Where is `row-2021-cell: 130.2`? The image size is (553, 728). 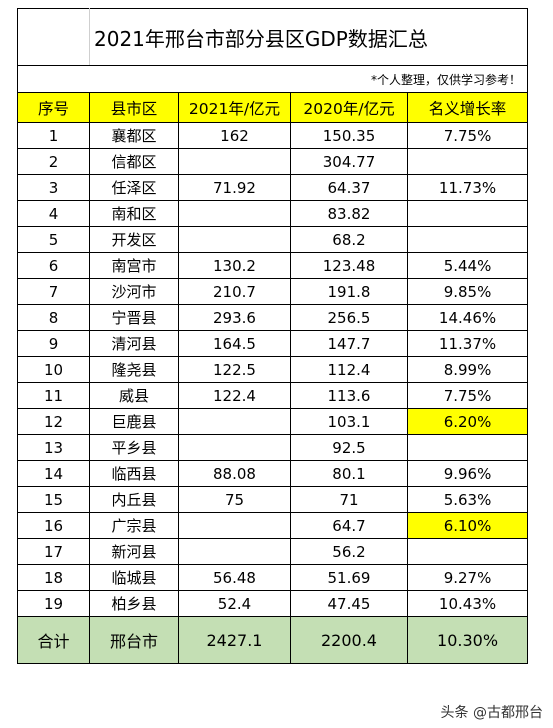
row-2021-cell: 130.2 is located at coordinates (234, 265).